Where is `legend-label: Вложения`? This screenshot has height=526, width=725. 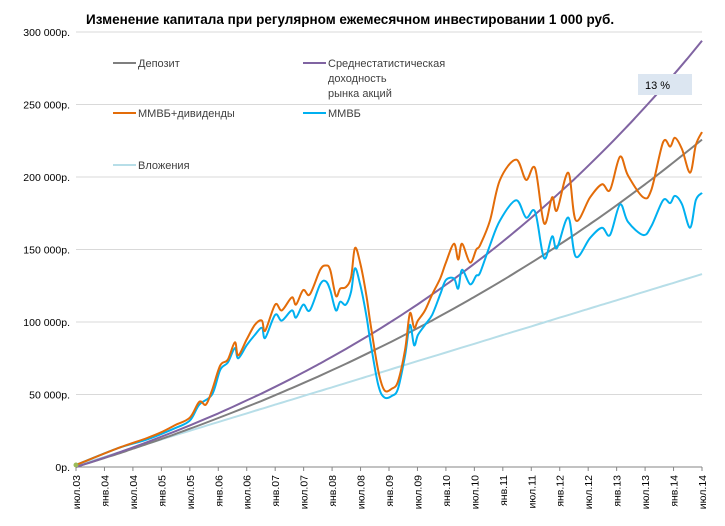
legend-label: Вложения is located at coordinates (164, 166).